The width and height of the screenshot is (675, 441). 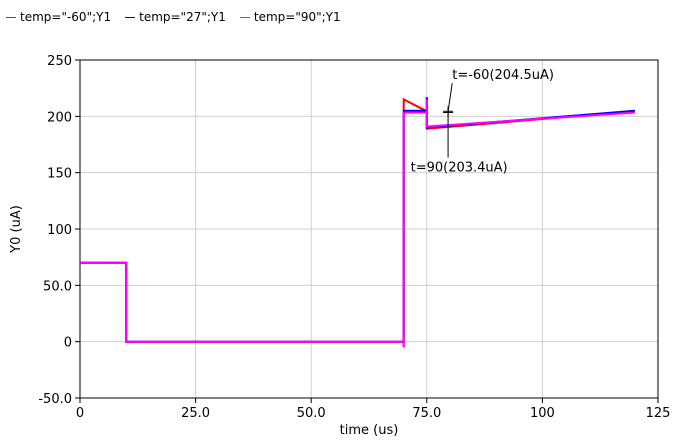 What do you see at coordinates (195, 413) in the screenshot?
I see `x-tick-label: 25.0` at bounding box center [195, 413].